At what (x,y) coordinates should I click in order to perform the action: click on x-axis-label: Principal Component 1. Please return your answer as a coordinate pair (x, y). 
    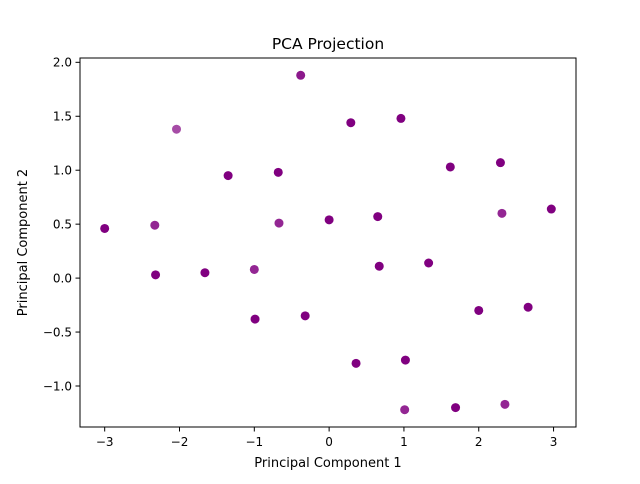
    Looking at the image, I should click on (327, 463).